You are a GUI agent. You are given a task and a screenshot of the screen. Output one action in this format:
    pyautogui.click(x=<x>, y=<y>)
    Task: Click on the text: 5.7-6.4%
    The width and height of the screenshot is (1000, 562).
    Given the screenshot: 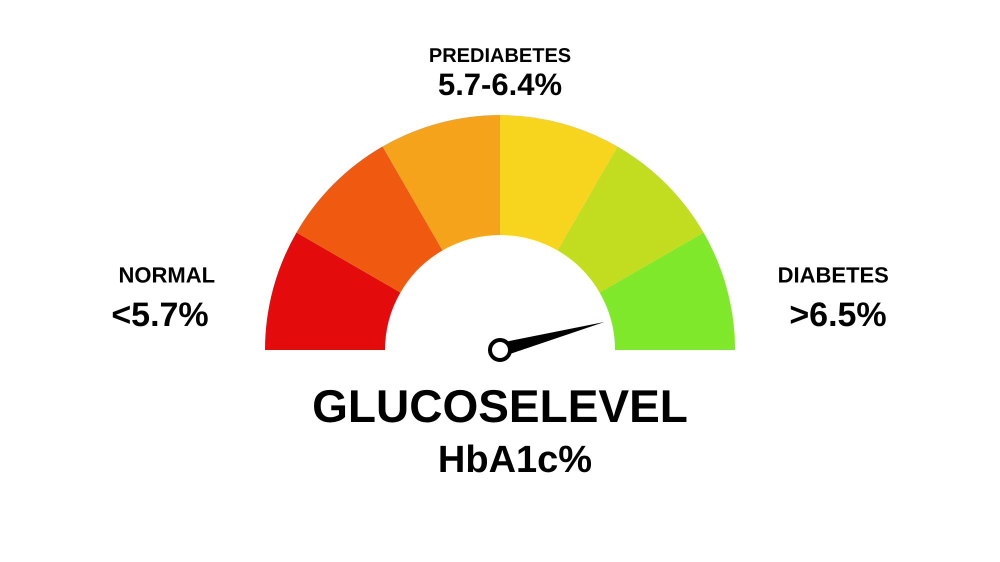 What is the action you would take?
    pyautogui.click(x=500, y=84)
    